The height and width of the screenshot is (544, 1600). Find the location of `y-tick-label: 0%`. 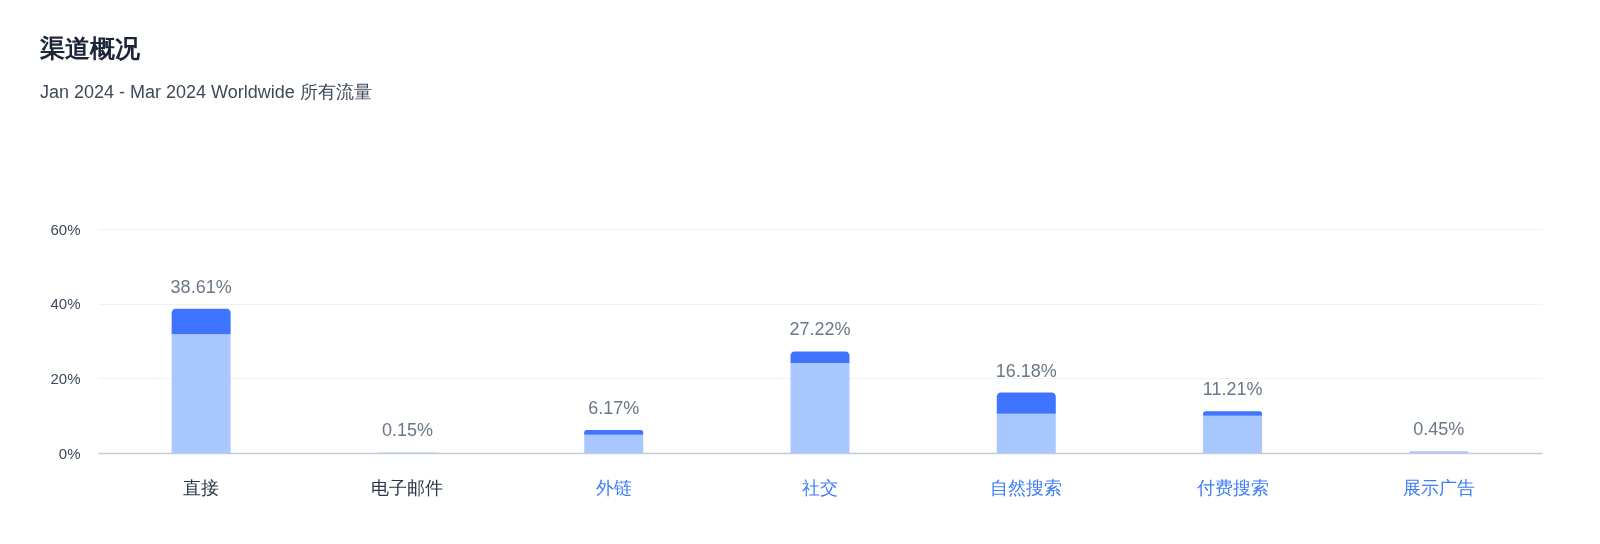

y-tick-label: 0% is located at coordinates (69, 453).